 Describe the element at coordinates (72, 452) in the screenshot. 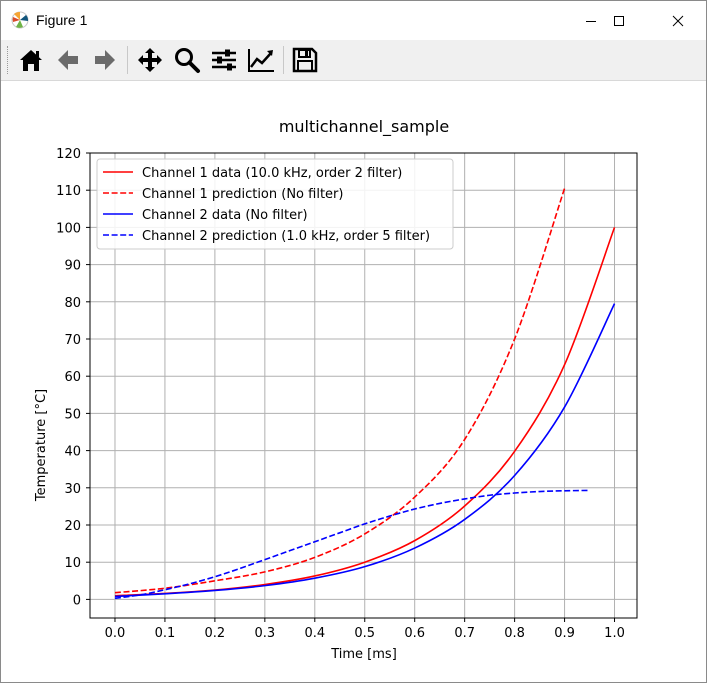

I see `y-tick-label: 40` at that location.